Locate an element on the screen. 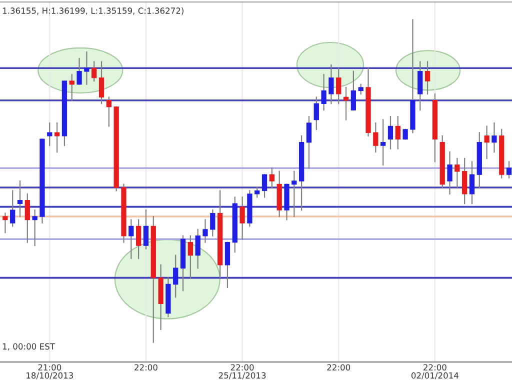  x-tick-label: 22:00 25/11/2013 is located at coordinates (242, 372).